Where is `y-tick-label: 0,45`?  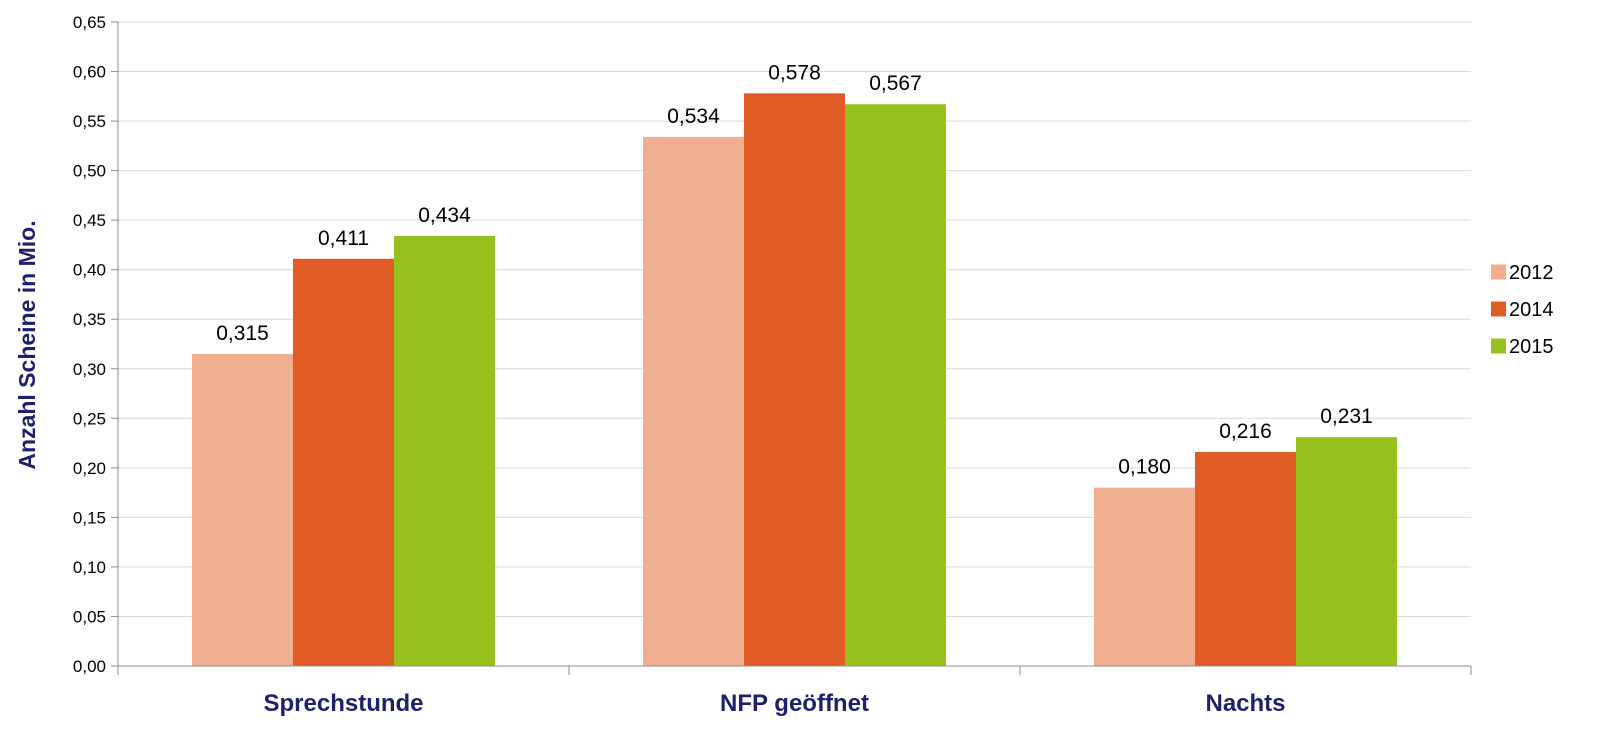
y-tick-label: 0,45 is located at coordinates (89, 220).